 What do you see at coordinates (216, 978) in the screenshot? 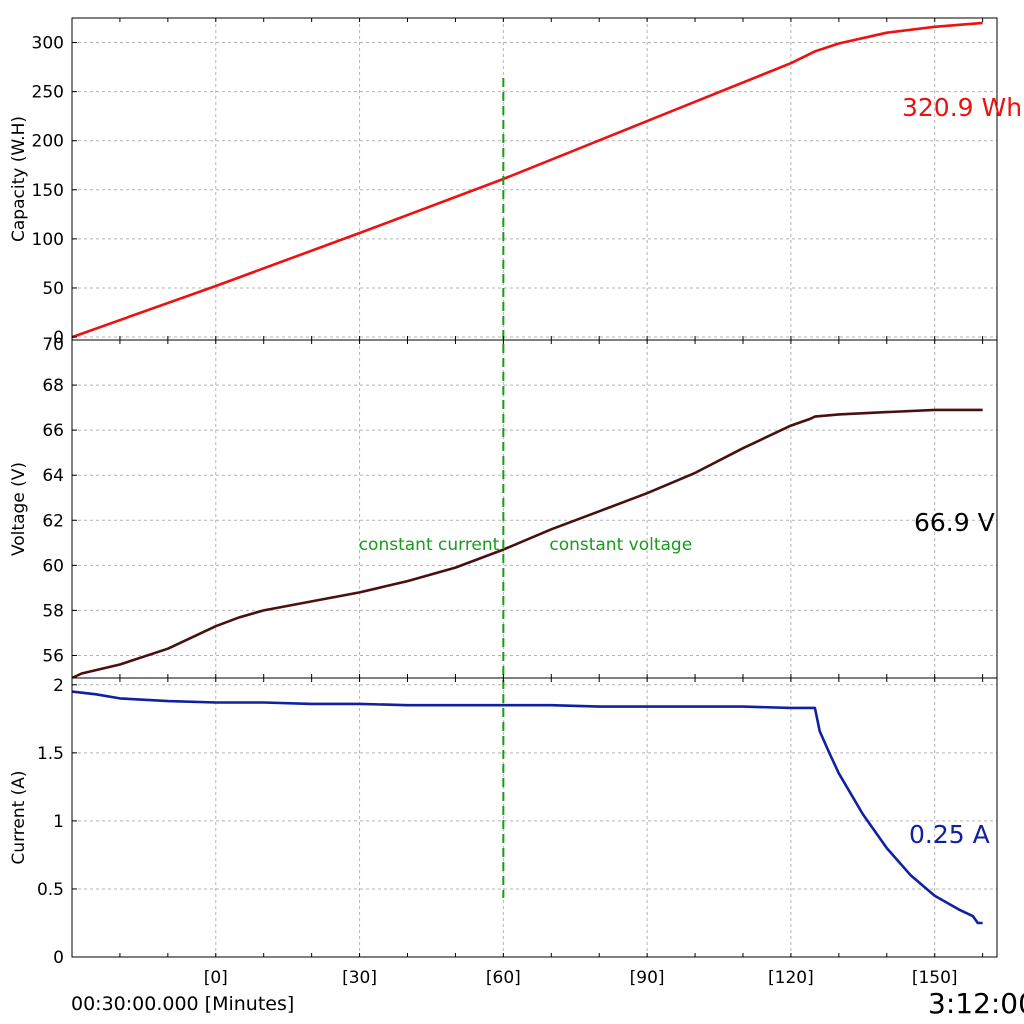
I see `xtick-label: [0]` at bounding box center [216, 978].